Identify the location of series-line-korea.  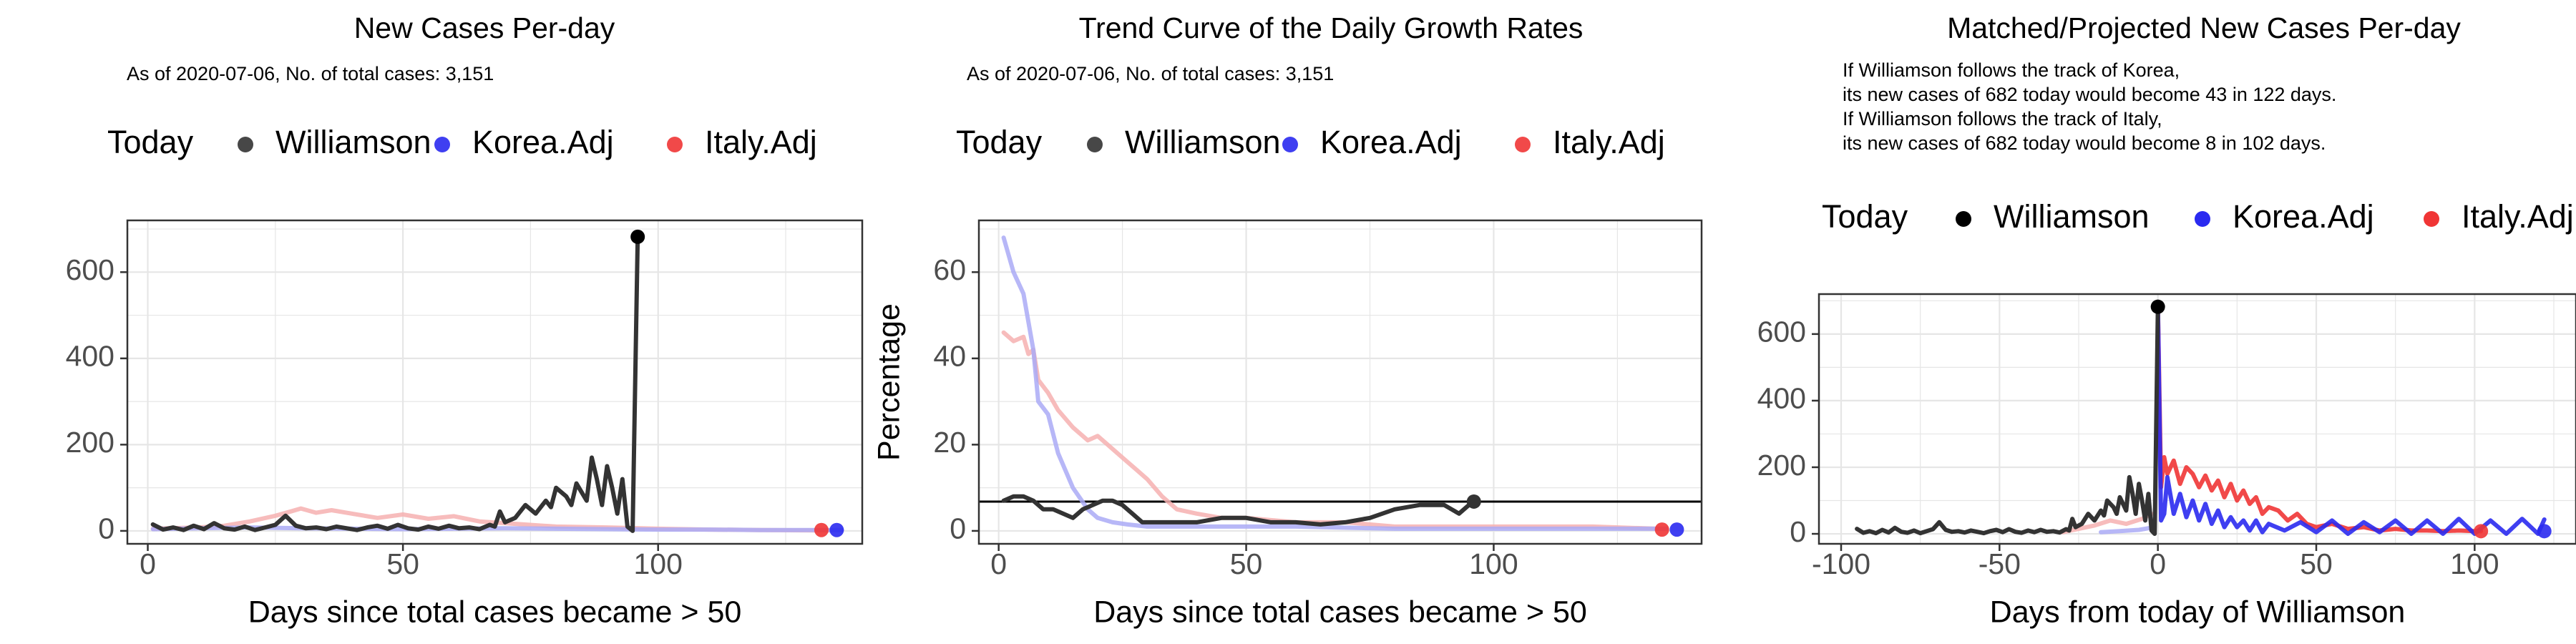
(2351, 420).